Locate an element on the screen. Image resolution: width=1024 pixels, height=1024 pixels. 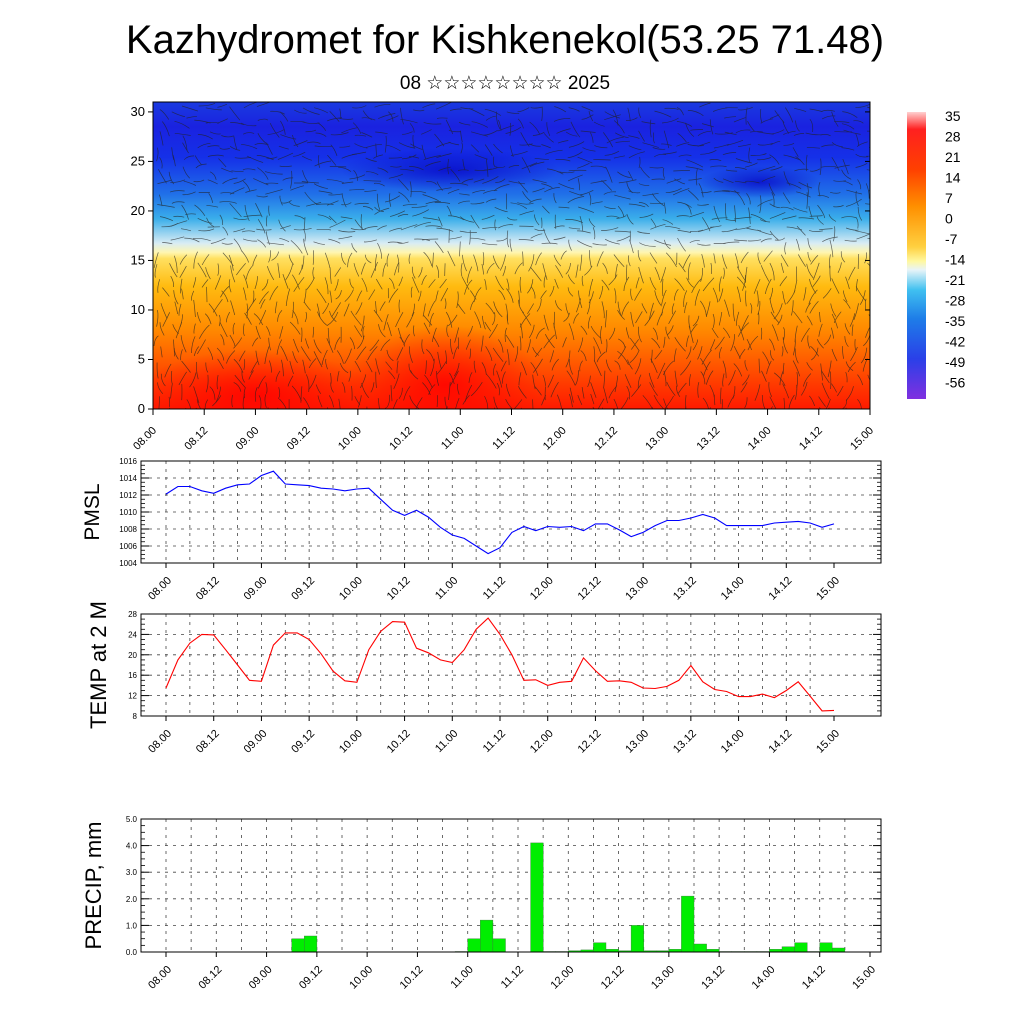
y-tick-label: 1016 is located at coordinates (128, 461).